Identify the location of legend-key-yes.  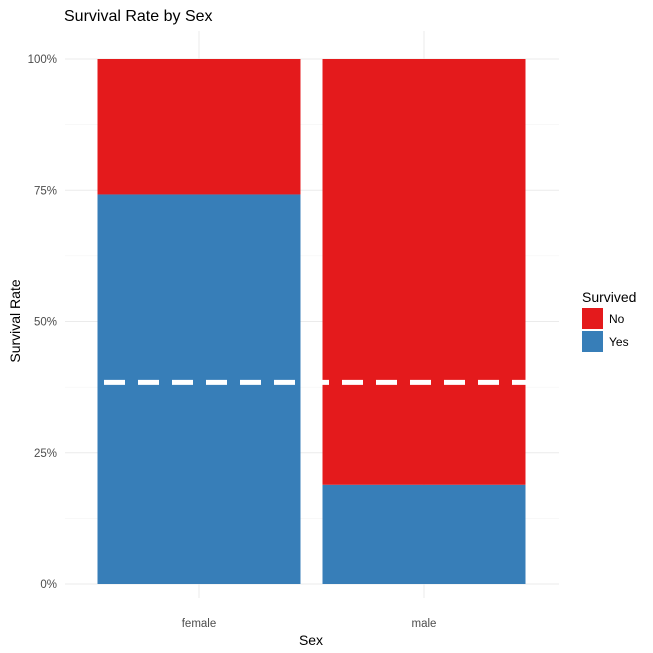
(592, 341).